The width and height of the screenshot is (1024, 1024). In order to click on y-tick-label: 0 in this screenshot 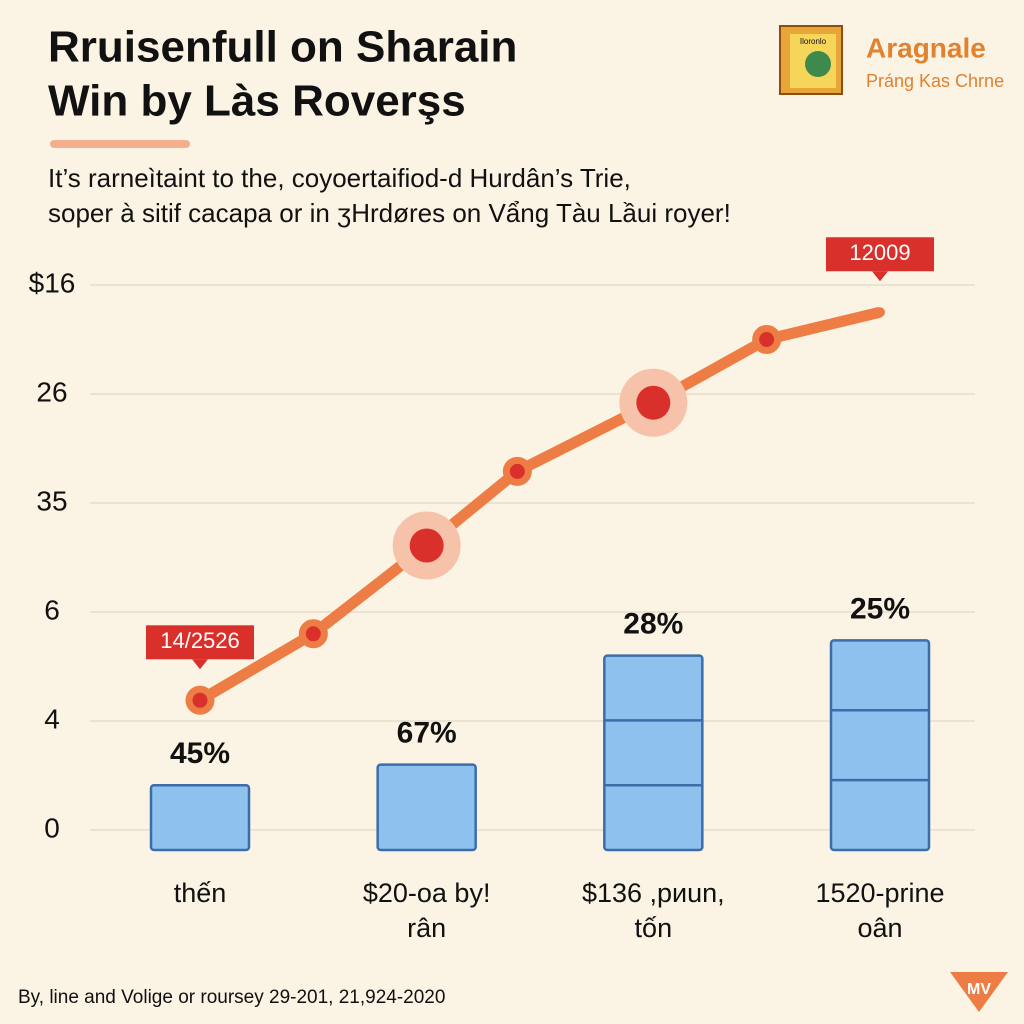, I will do `click(52, 827)`.